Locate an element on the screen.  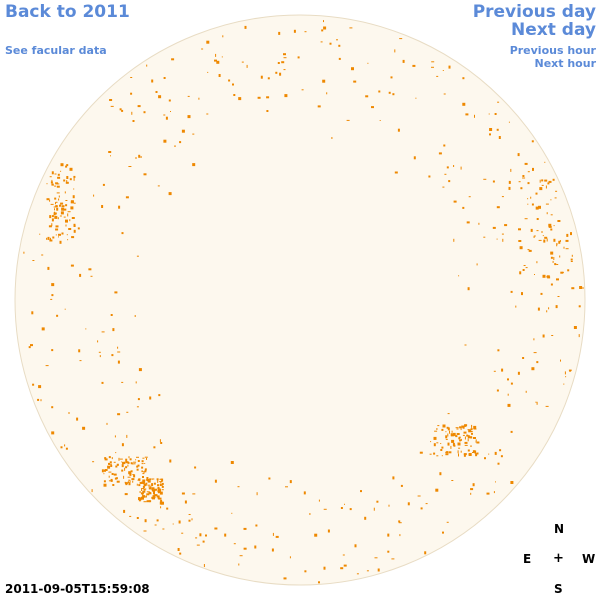
next-hour-link: Next hour is located at coordinates (565, 63).